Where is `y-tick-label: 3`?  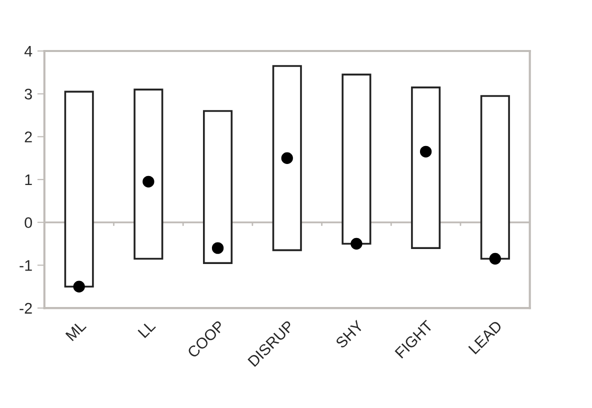
y-tick-label: 3 is located at coordinates (28, 94).